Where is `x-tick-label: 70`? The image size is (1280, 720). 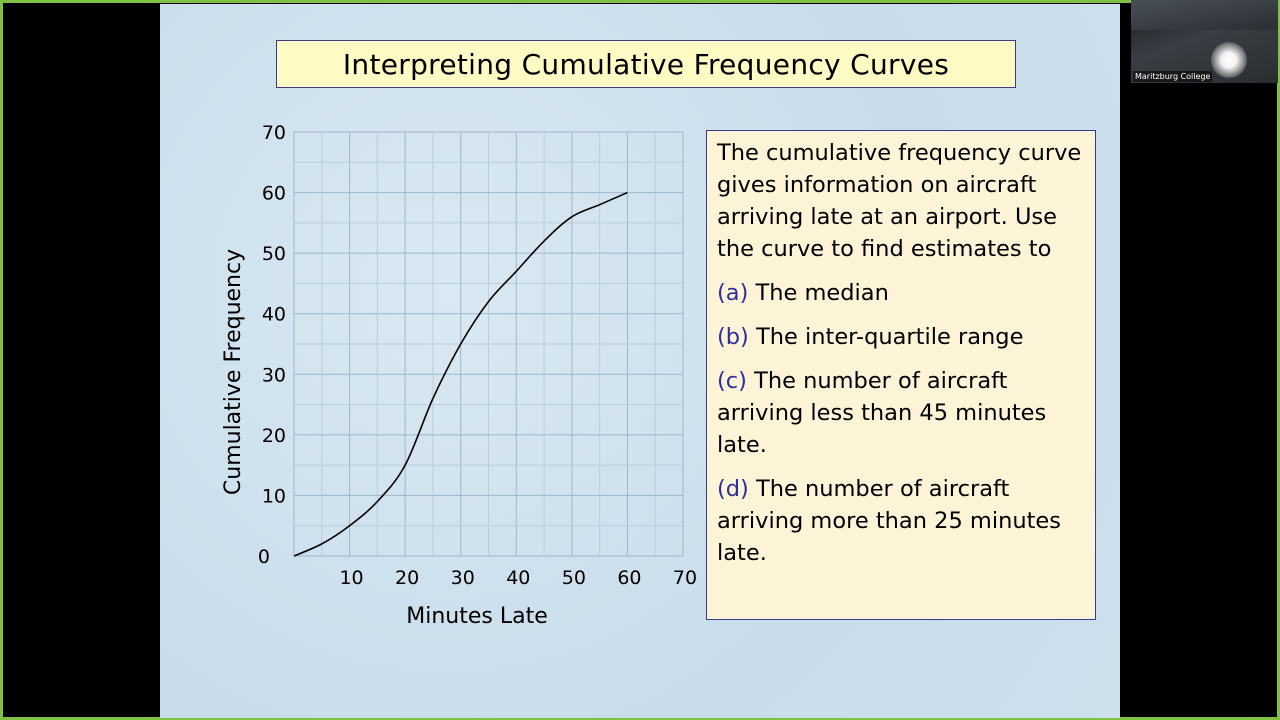 x-tick-label: 70 is located at coordinates (685, 578).